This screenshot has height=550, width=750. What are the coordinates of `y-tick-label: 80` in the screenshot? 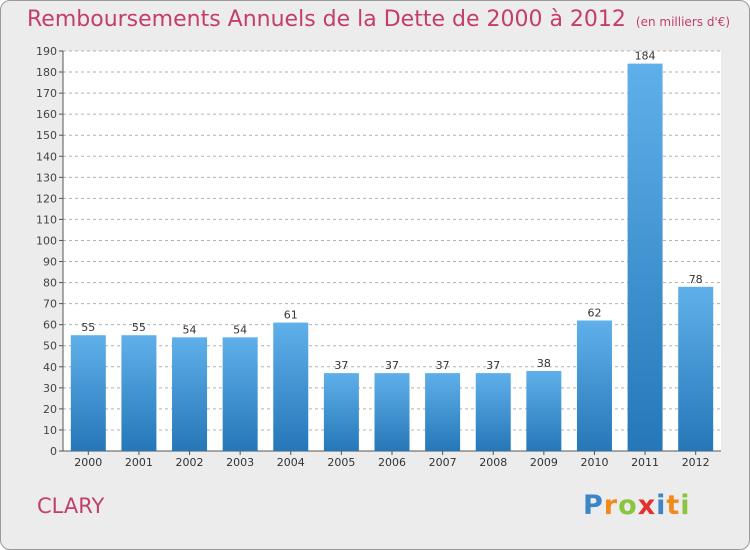 It's located at (50, 283).